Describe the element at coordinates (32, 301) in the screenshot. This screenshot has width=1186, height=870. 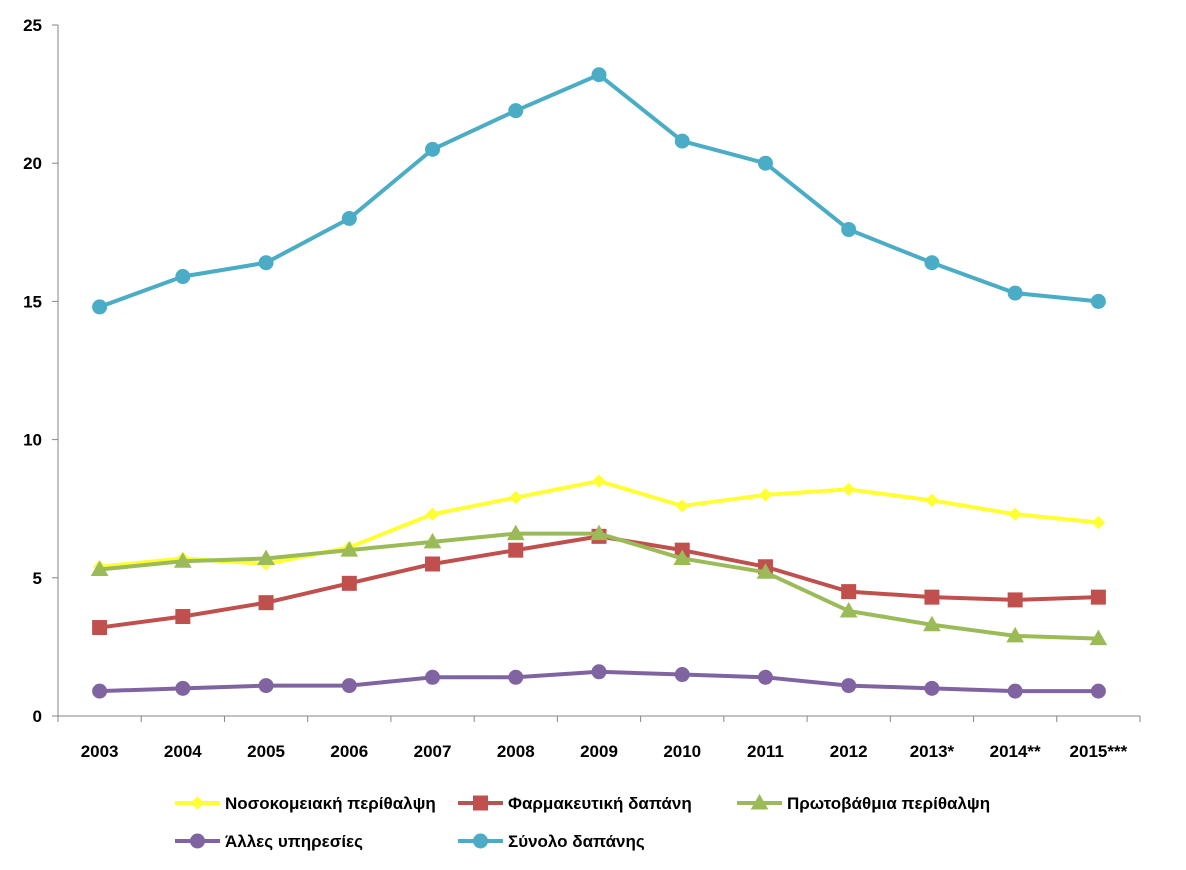
I see `y-tick-label: 15` at that location.